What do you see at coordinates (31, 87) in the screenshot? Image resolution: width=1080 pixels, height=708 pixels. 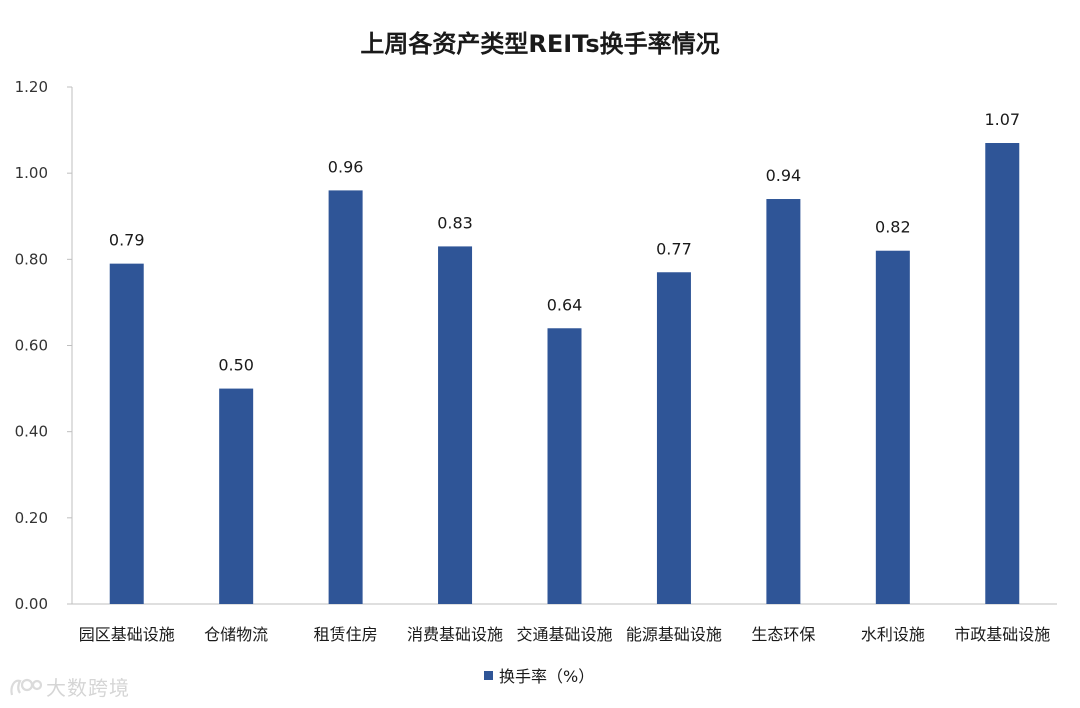 I see `y-tick-label: 1.20` at bounding box center [31, 87].